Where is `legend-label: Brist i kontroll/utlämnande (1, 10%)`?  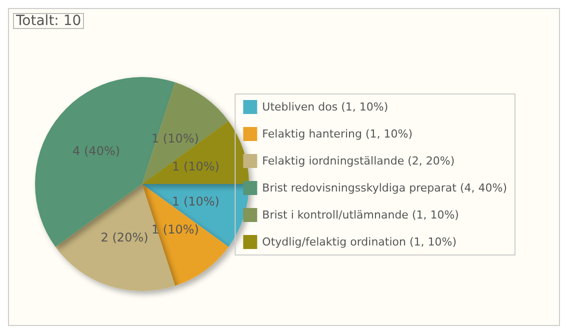
legend-label: Brist i kontroll/utlämnande (1, 10%) is located at coordinates (360, 215).